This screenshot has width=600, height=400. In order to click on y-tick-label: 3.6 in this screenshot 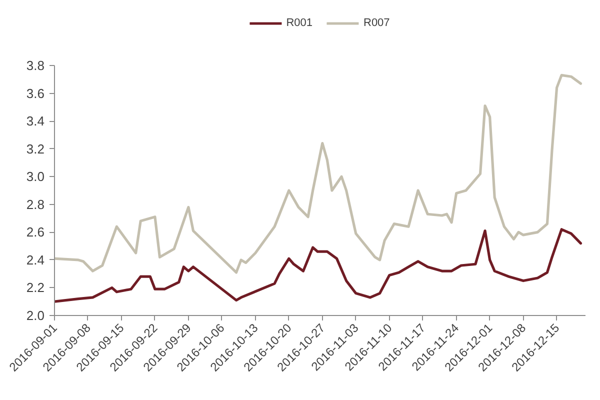, I will do `click(35, 93)`.